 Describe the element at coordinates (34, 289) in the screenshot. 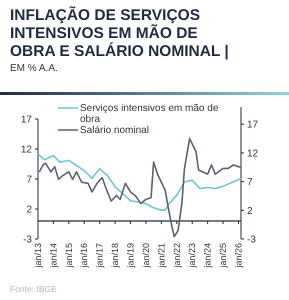

I see `source-note: Fonte: IBGE` at that location.